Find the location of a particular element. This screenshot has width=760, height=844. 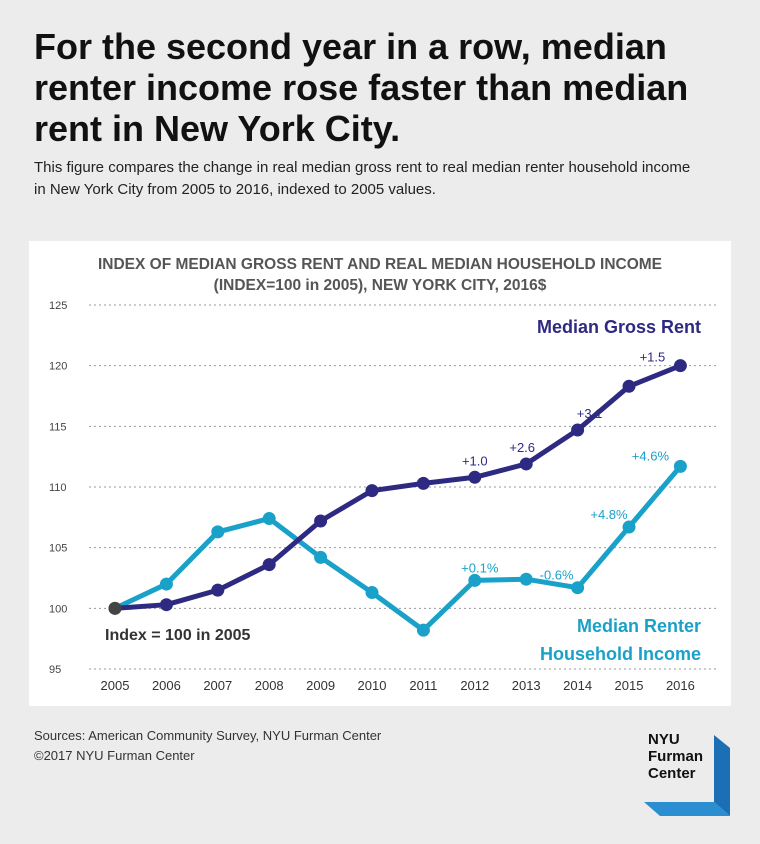

x-tick-label: 2013 is located at coordinates (526, 685).